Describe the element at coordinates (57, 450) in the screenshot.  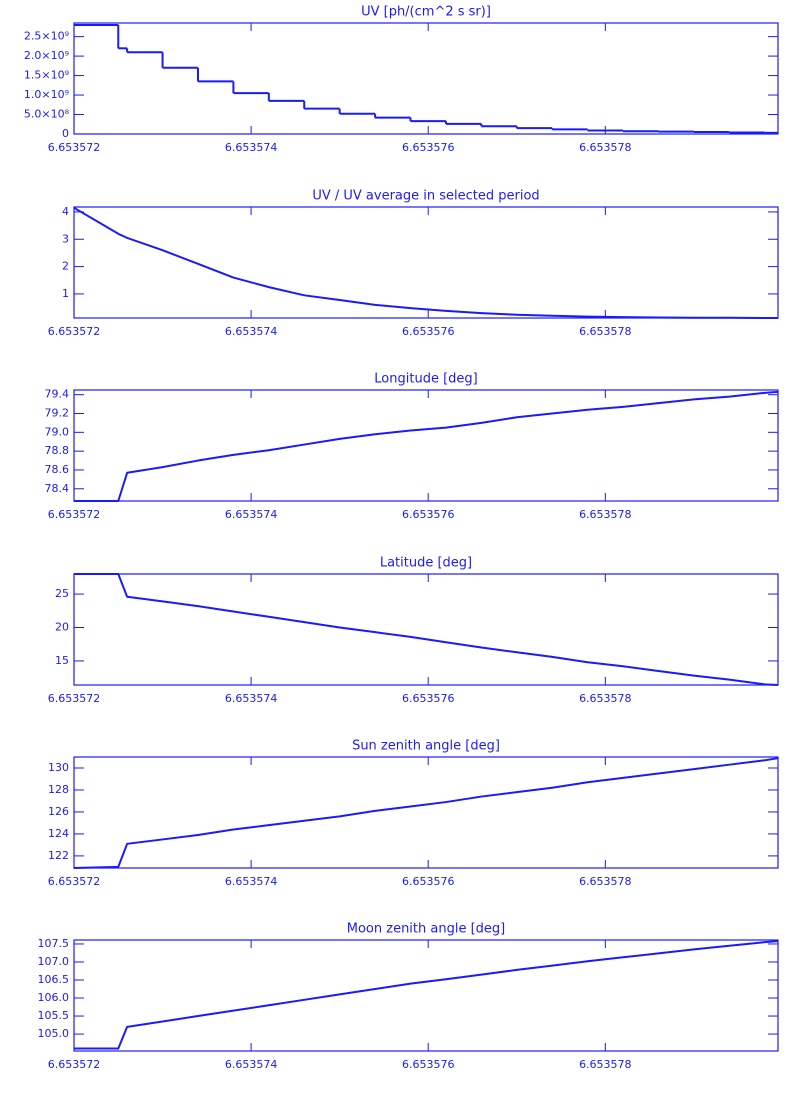
I see `y-tick-label: 78.8` at that location.